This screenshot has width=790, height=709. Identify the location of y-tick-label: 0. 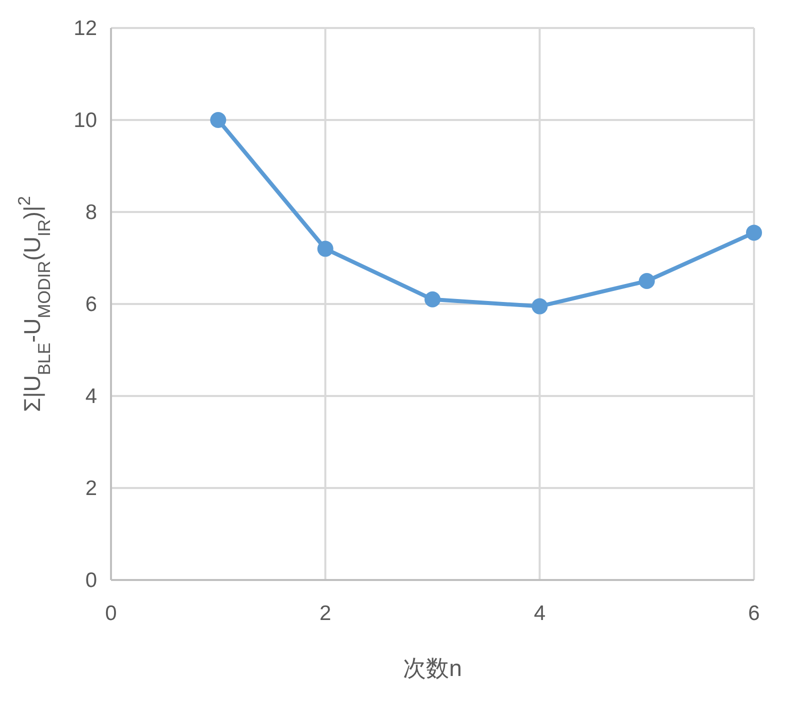
(91, 580).